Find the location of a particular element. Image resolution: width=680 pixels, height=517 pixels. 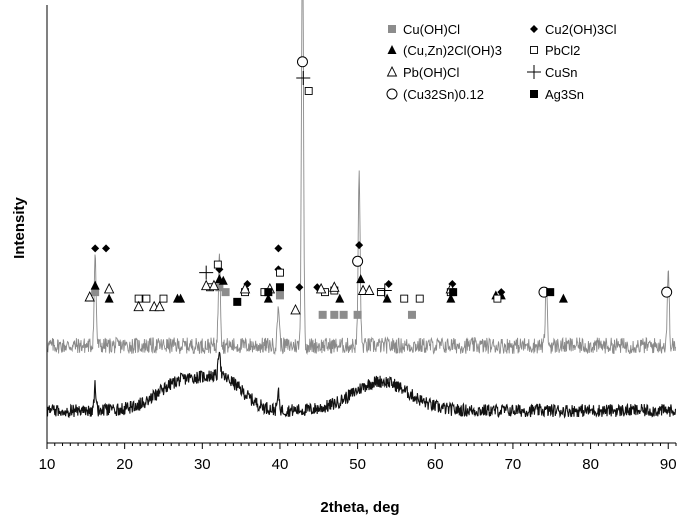

legend-marker-pb-oh-cl is located at coordinates (392, 71).